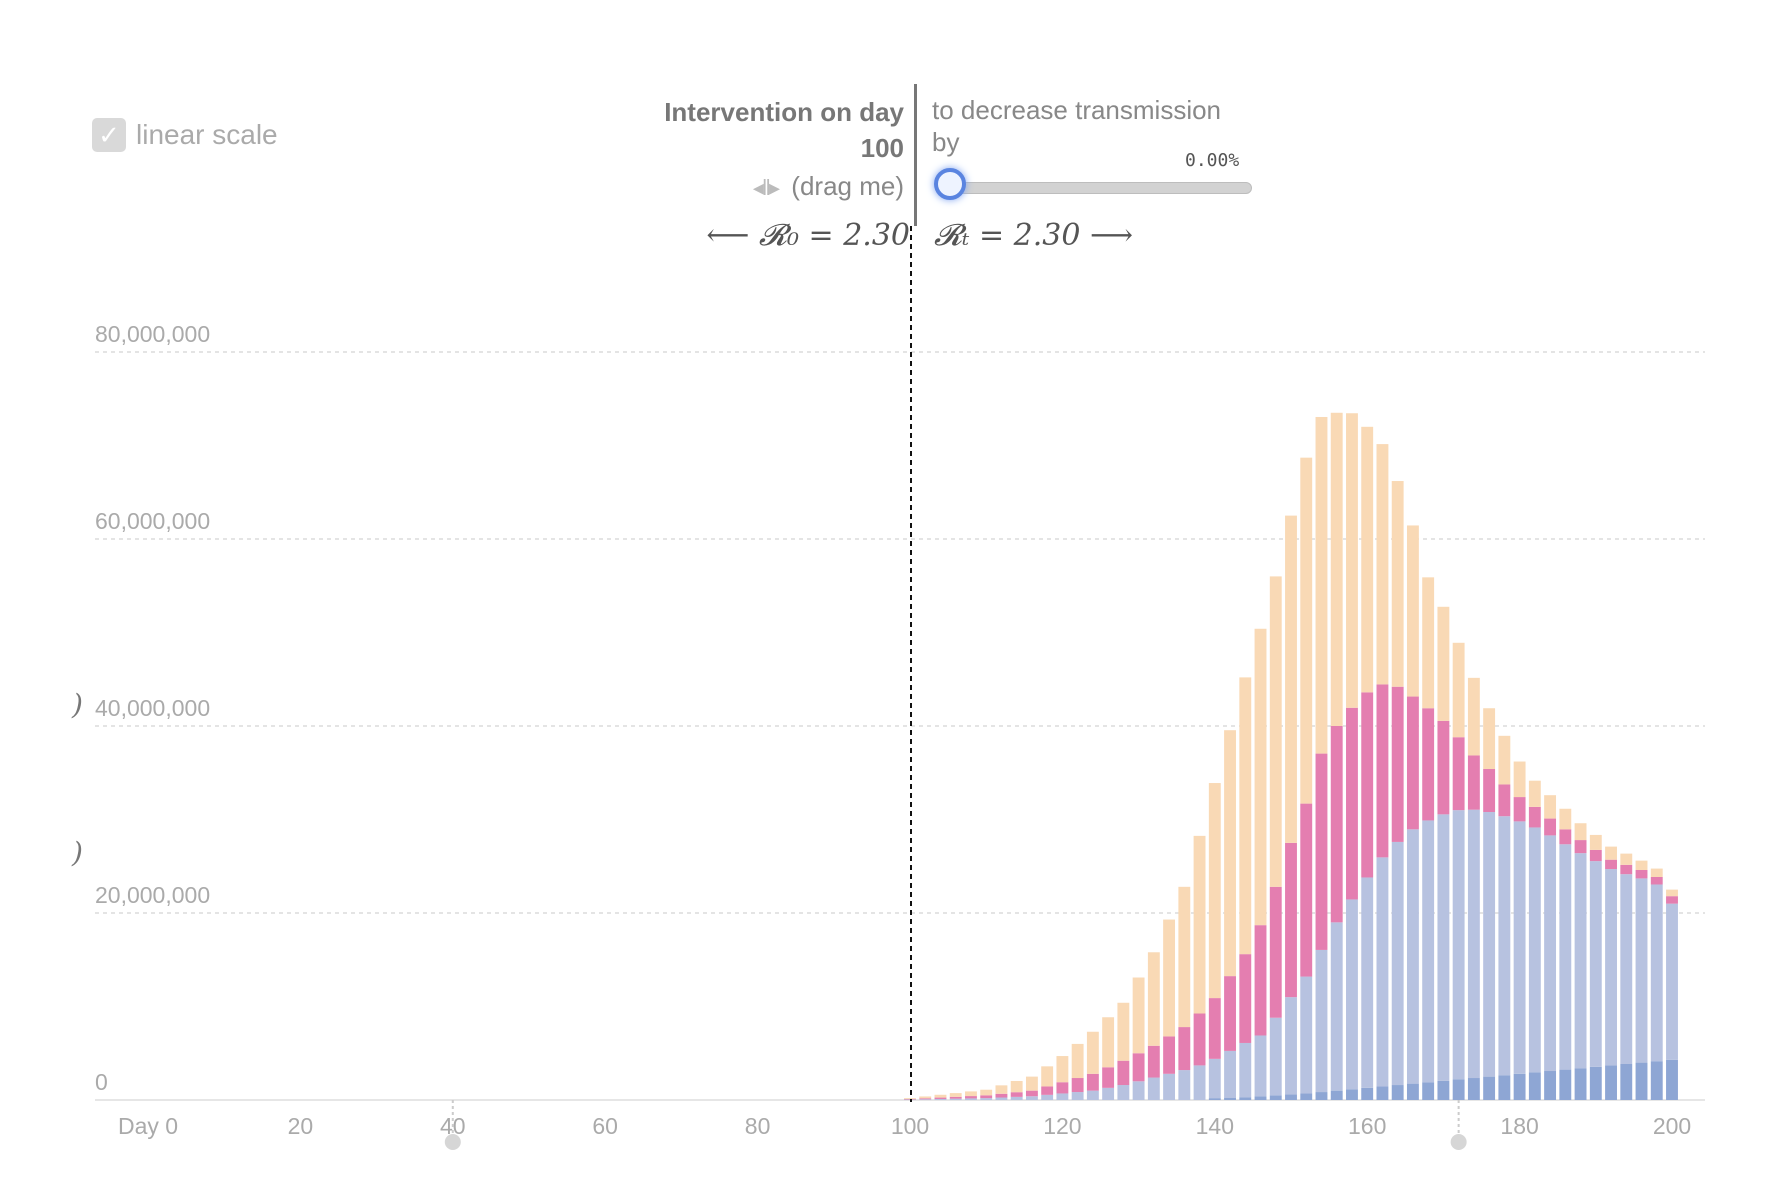 The width and height of the screenshot is (1790, 1196). What do you see at coordinates (109, 135) in the screenshot?
I see `checkbox-checked-icon: ✓` at bounding box center [109, 135].